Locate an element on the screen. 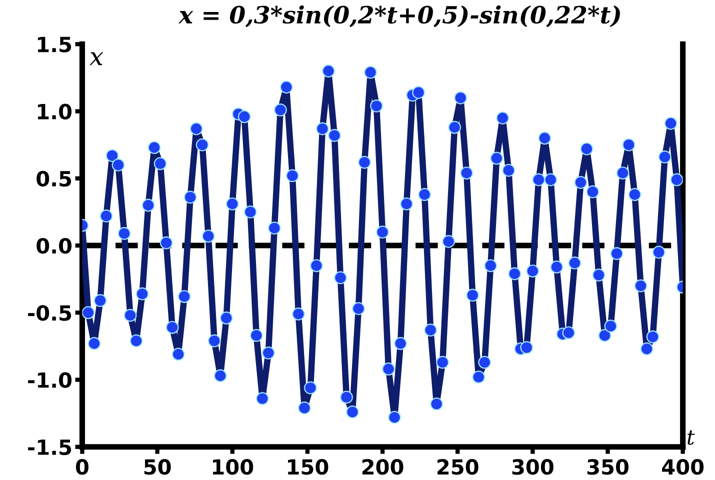  y-tick-label: -1.5 is located at coordinates (50, 448).